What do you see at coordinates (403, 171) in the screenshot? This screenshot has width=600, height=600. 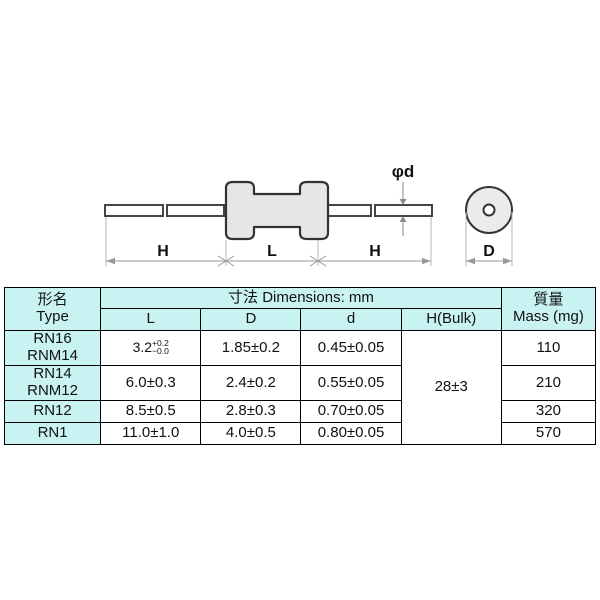 I see `phi-d-label: φd` at bounding box center [403, 171].